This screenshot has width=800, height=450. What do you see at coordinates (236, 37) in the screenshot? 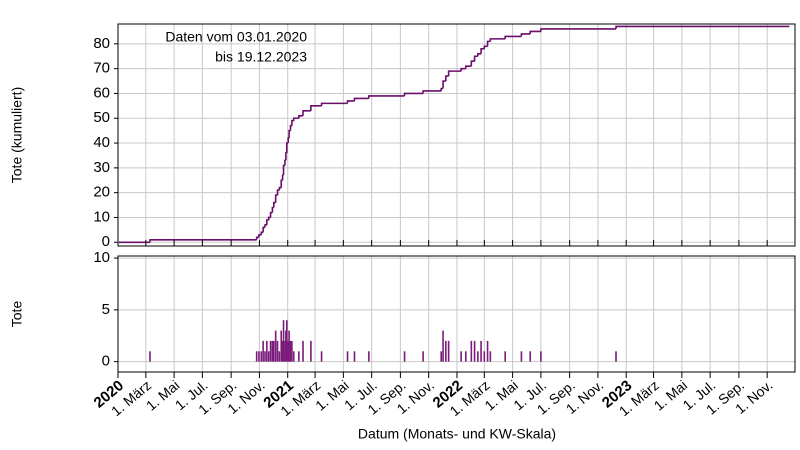
I see `annotation: Daten vom 03.01.2020` at bounding box center [236, 37].